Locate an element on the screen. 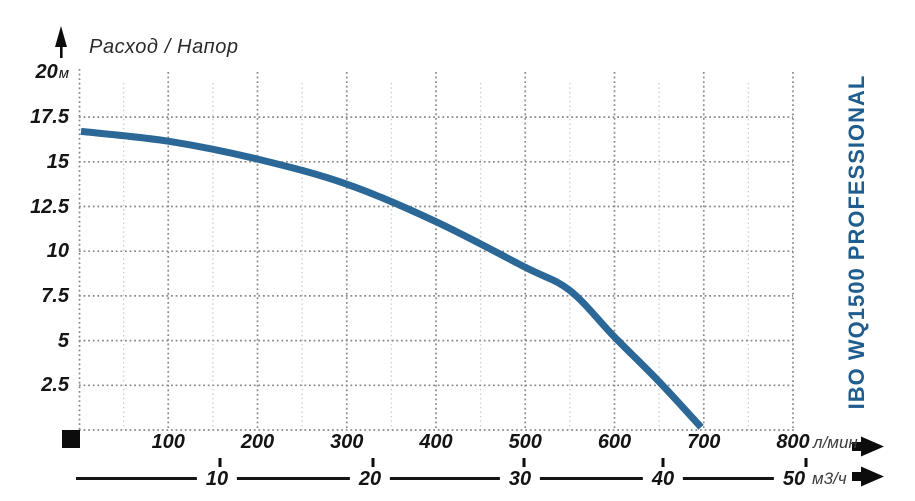  y-tick-label: 12.5 is located at coordinates (49, 206).